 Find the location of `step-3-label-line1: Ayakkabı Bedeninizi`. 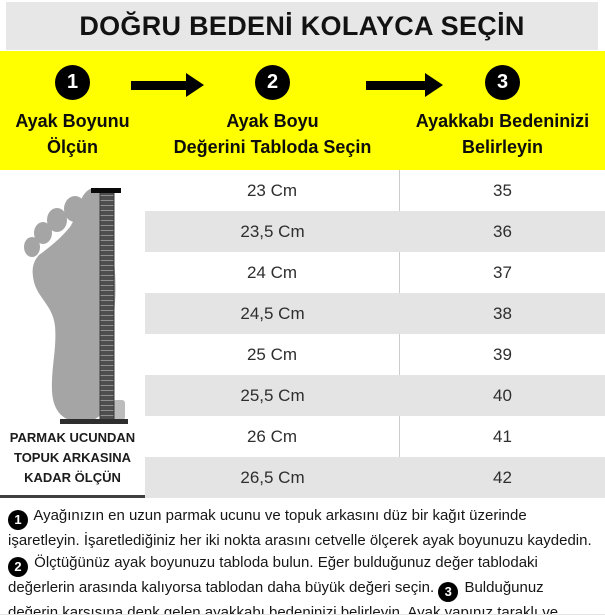

step-3-label-line1: Ayakkabı Bedeninizi is located at coordinates (502, 121).